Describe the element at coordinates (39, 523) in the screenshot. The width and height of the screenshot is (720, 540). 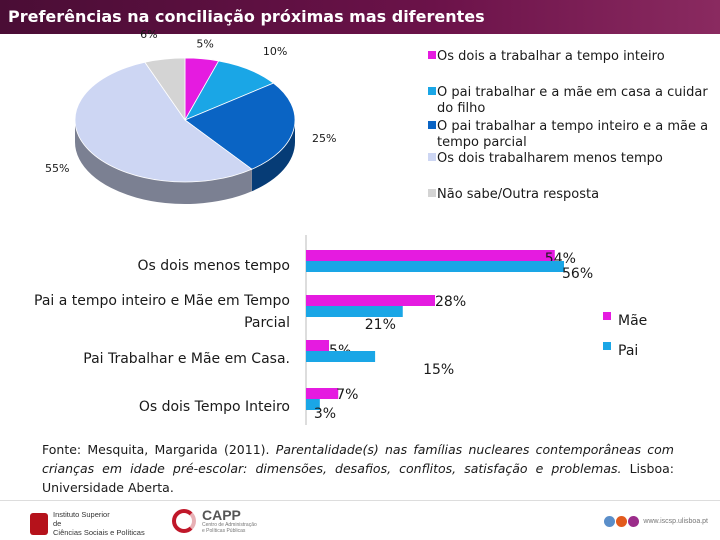
I see `iscsp-emblem-icon` at that location.